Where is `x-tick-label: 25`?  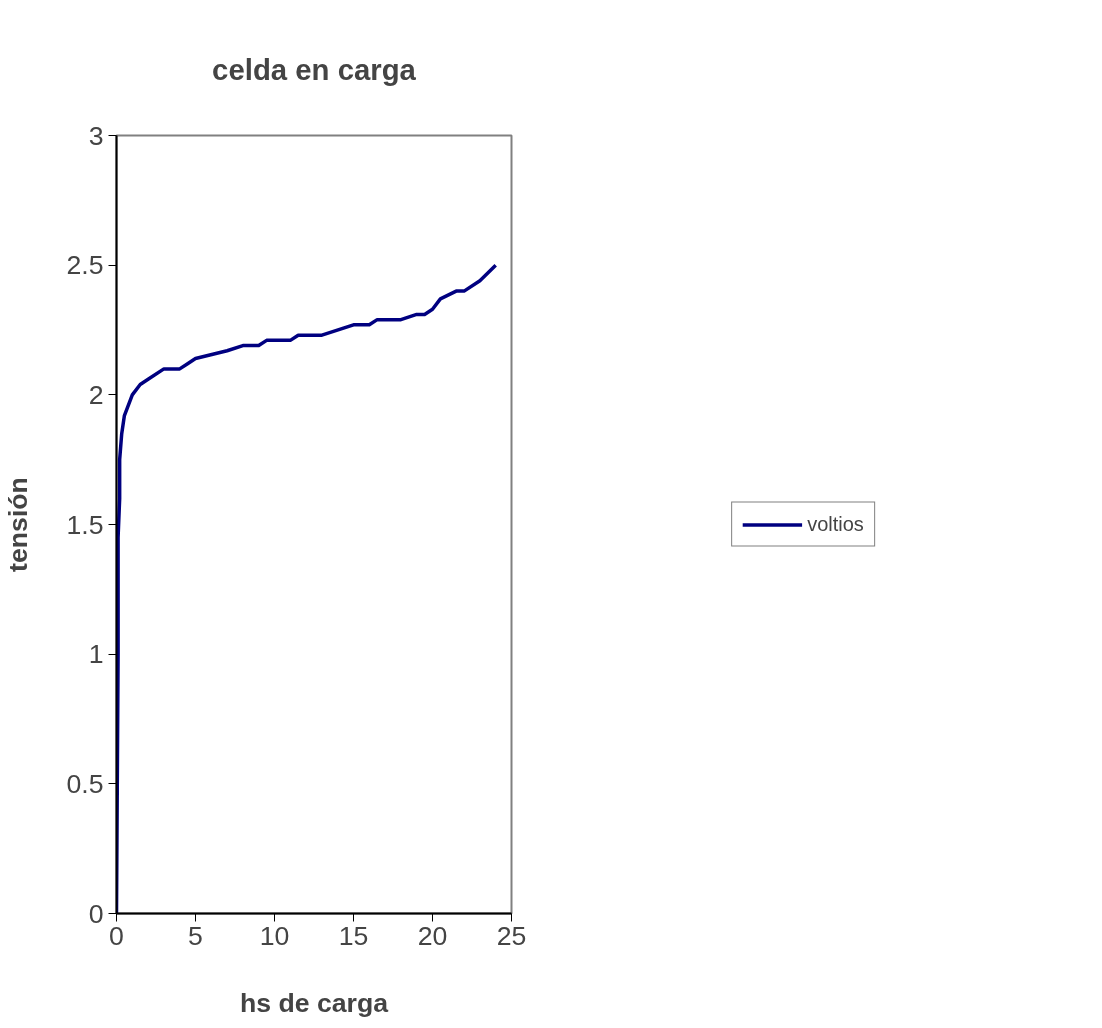 x-tick-label: 25 is located at coordinates (511, 935).